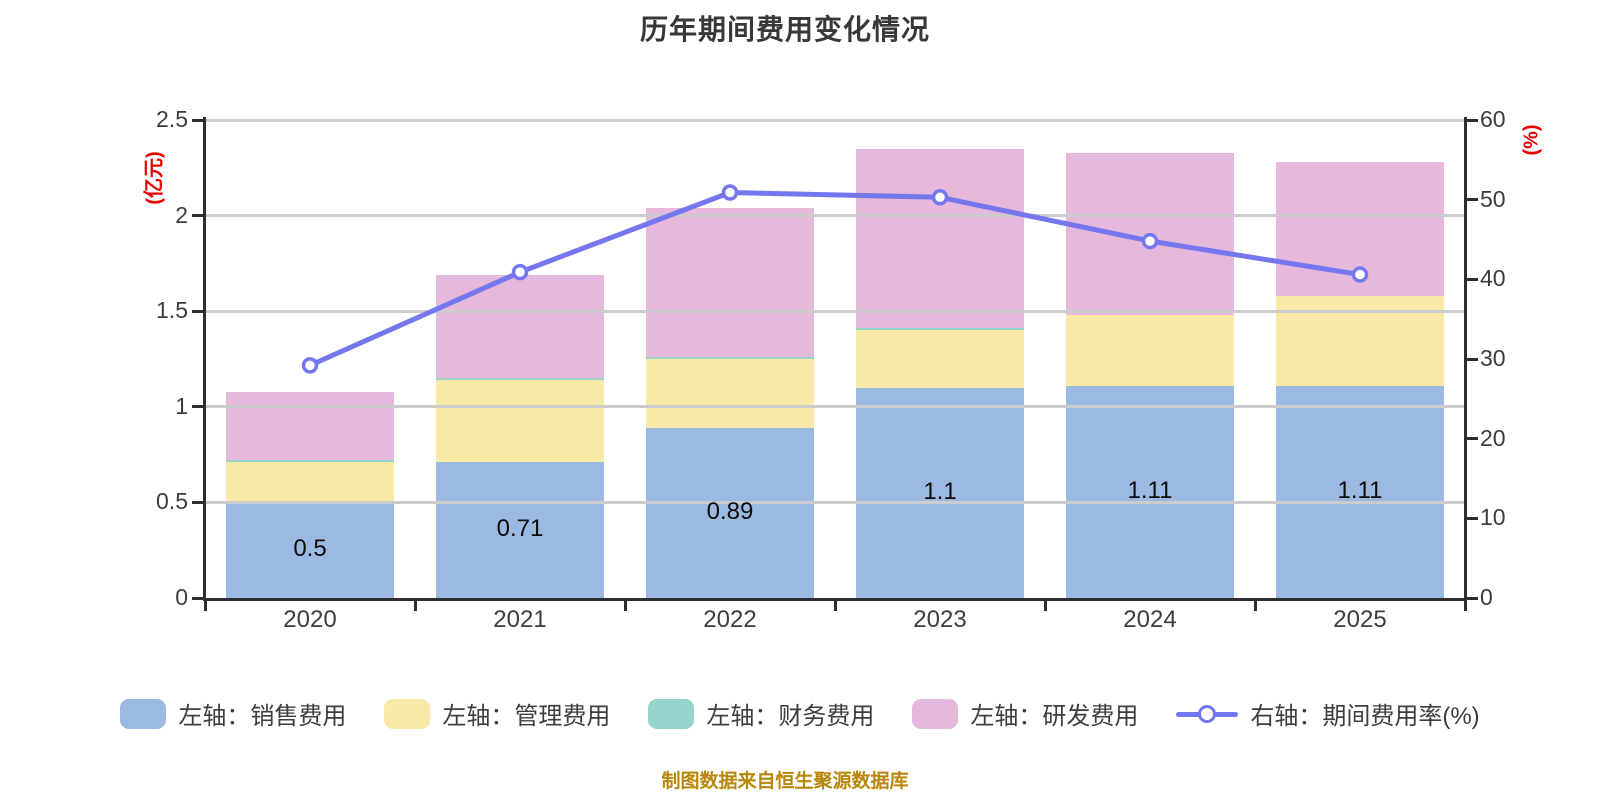 This screenshot has width=1600, height=800. I want to click on y-axis-tick-label-right: 50, so click(1493, 198).